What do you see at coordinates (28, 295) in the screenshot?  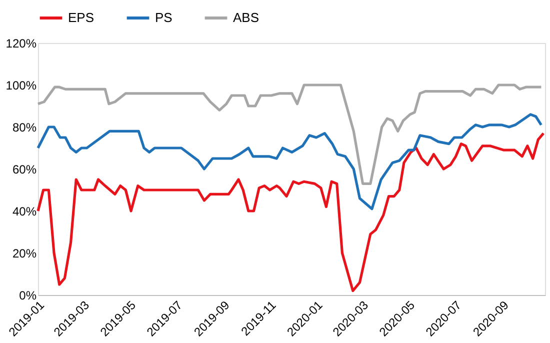 I see `y-tick-label: 0%` at bounding box center [28, 295].